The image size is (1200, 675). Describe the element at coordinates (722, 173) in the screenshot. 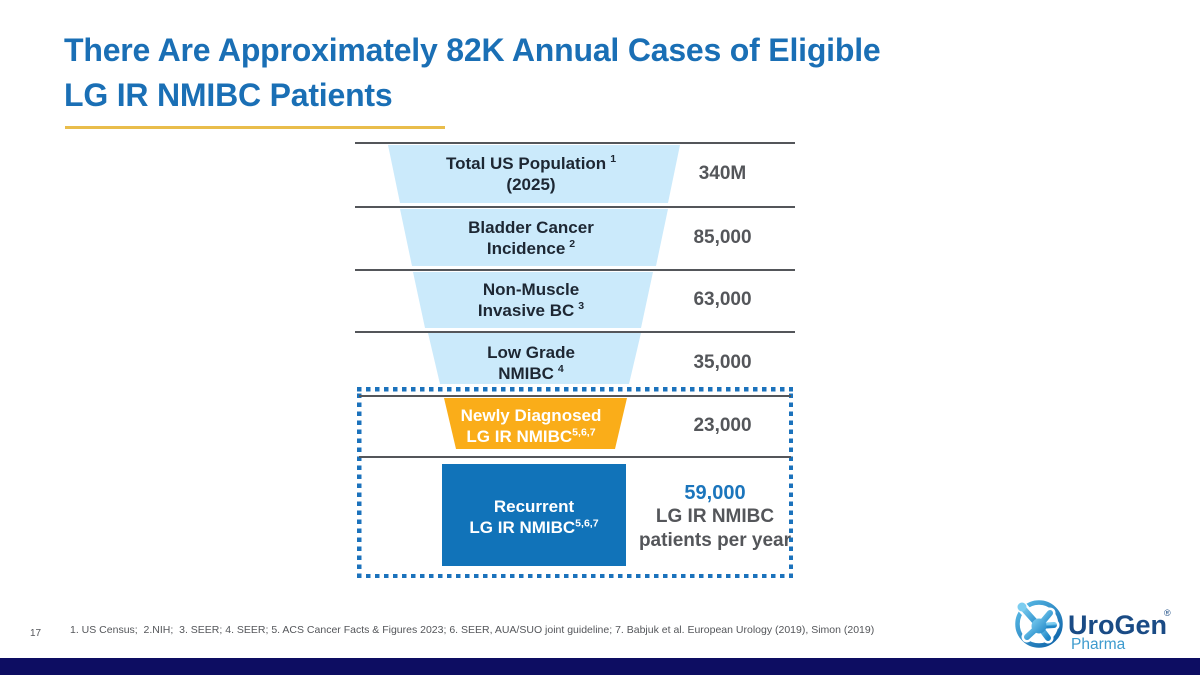

I see `funnel-row-value: 340M` at that location.